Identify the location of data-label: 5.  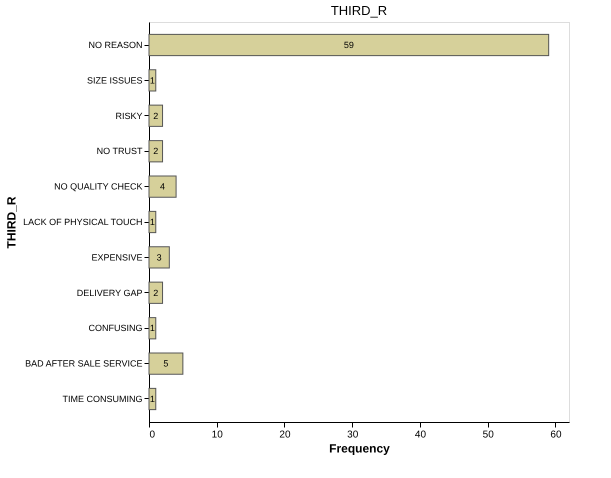
(165, 363).